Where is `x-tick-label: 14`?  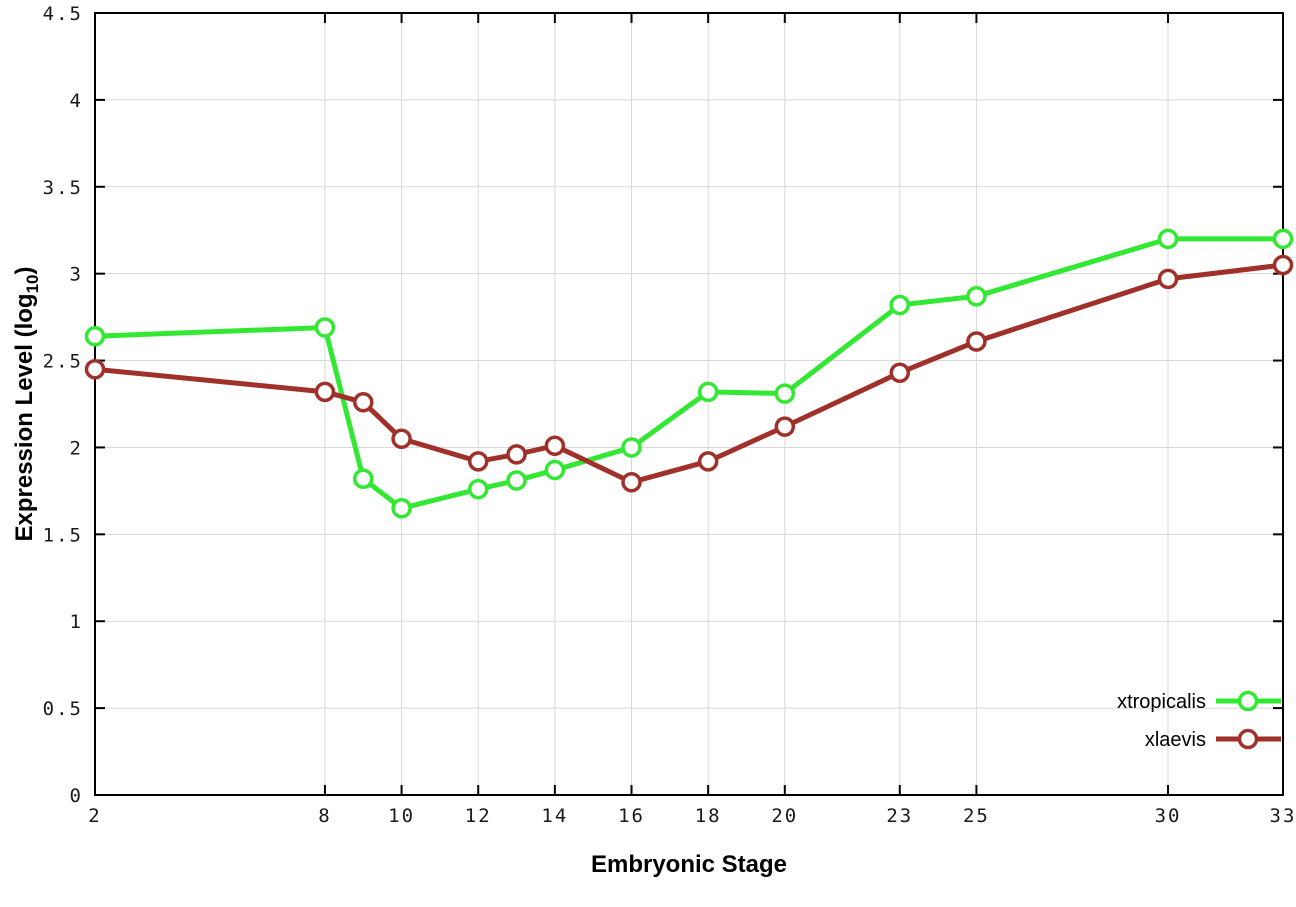 x-tick-label: 14 is located at coordinates (554, 816).